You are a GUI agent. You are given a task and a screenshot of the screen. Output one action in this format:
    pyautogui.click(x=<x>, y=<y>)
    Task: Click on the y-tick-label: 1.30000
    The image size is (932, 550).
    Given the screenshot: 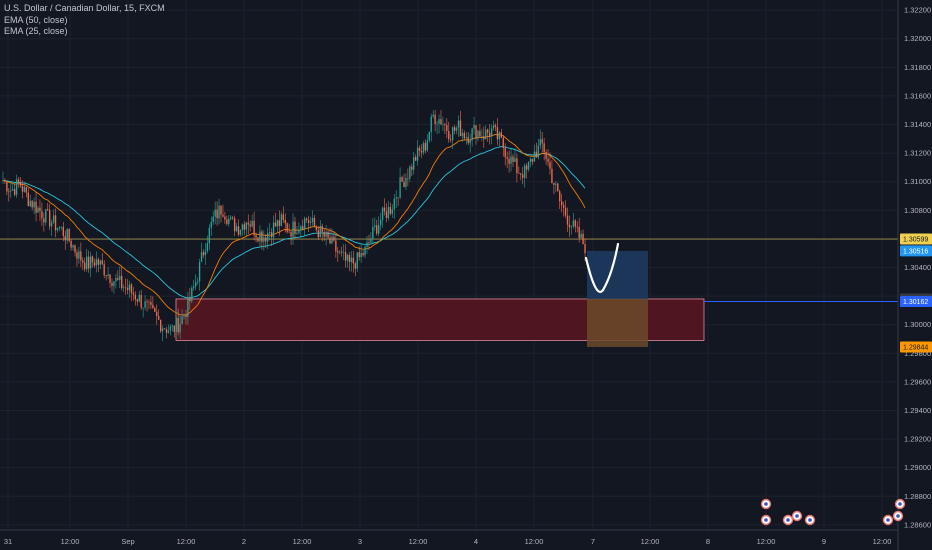 What is the action you would take?
    pyautogui.click(x=917, y=324)
    